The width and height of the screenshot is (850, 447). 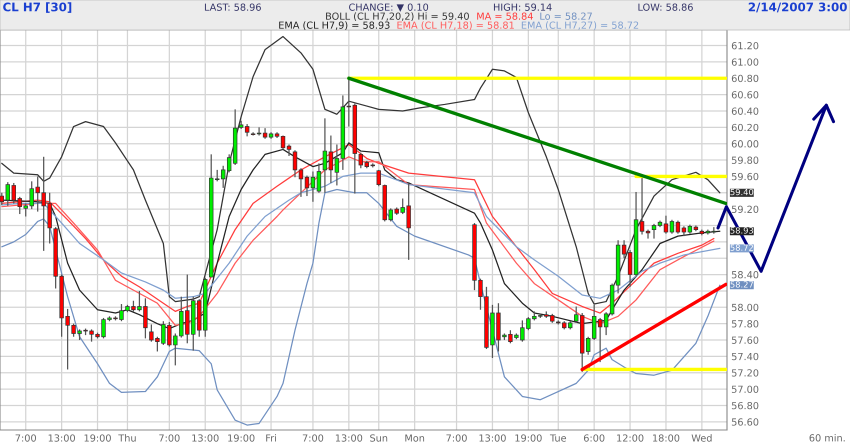 I want to click on data-label: 58.93, so click(x=742, y=230).